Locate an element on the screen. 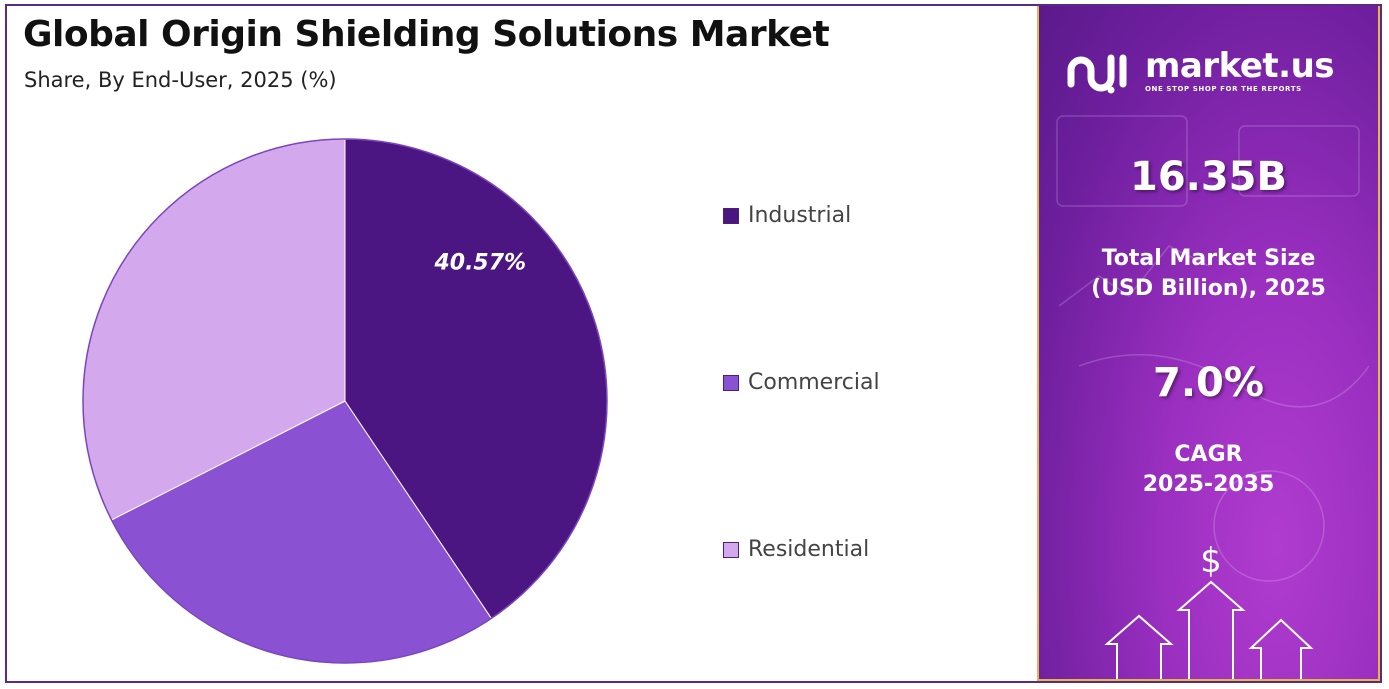  legend-item-commercial: Commercial is located at coordinates (801, 382).